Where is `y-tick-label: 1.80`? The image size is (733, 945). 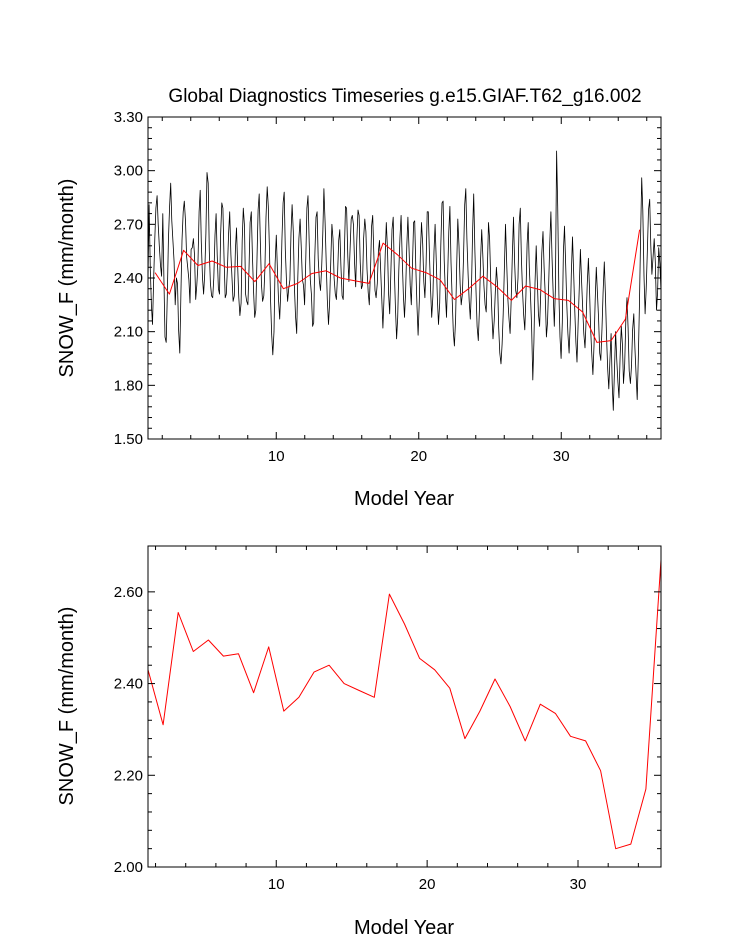
y-tick-label: 1.80 is located at coordinates (128, 385).